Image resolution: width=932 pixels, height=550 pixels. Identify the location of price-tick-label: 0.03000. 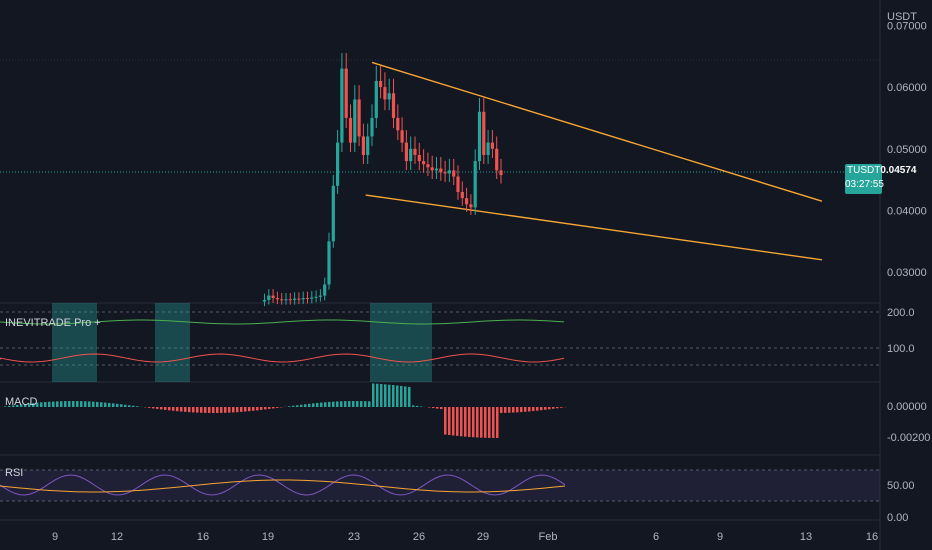
(907, 273).